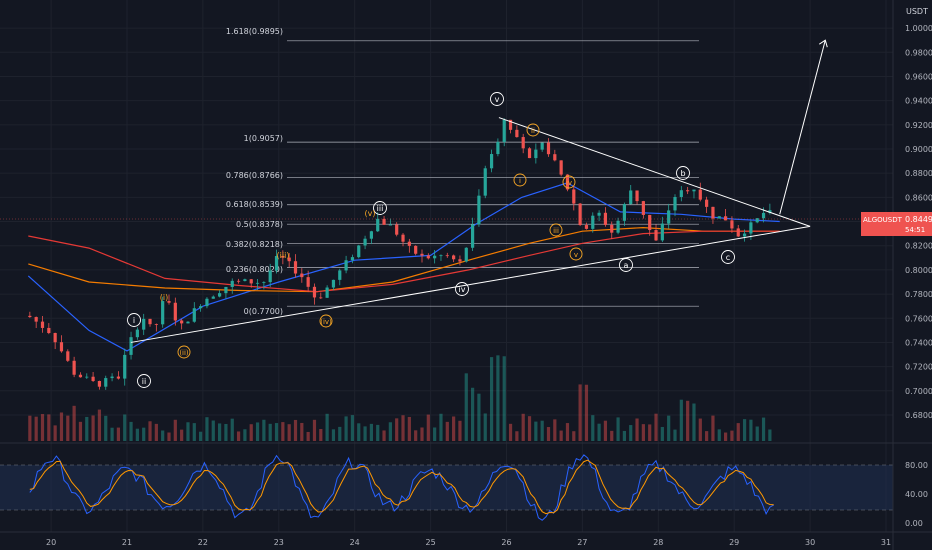 This screenshot has width=932, height=550. What do you see at coordinates (626, 265) in the screenshot?
I see `svg-text: a` at bounding box center [626, 265].